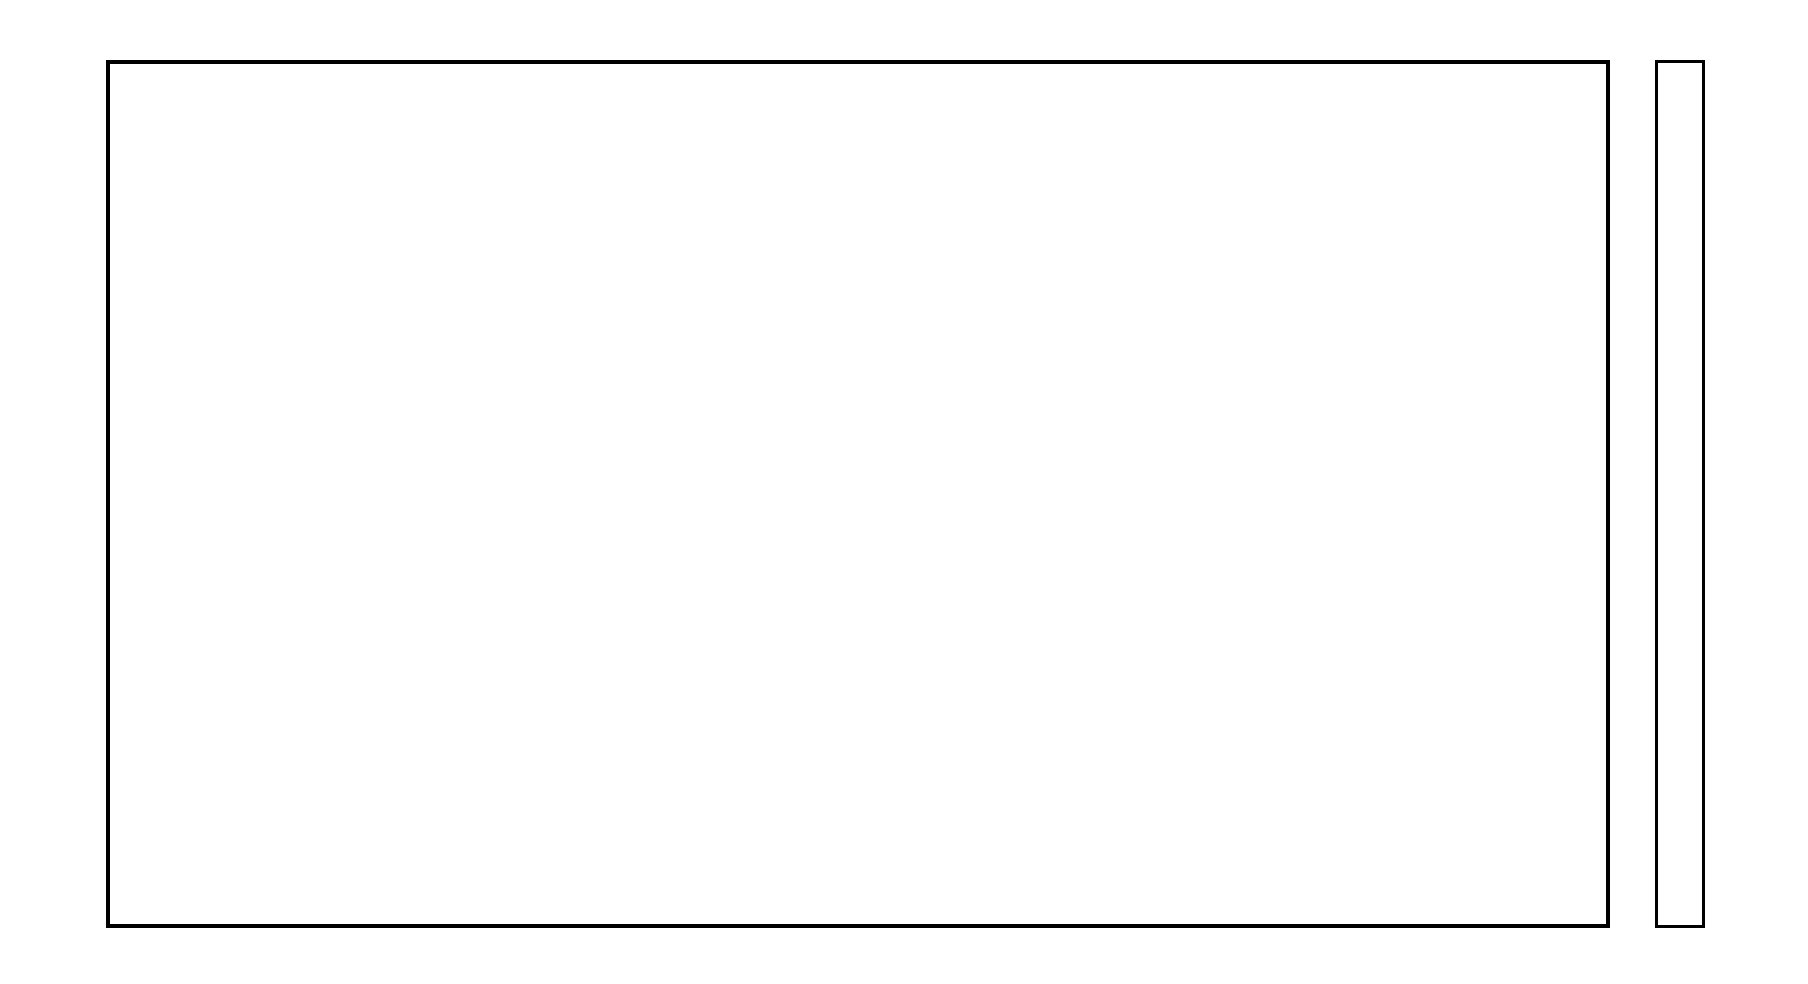  What do you see at coordinates (858, 23) in the screenshot?
I see `chart-title` at bounding box center [858, 23].